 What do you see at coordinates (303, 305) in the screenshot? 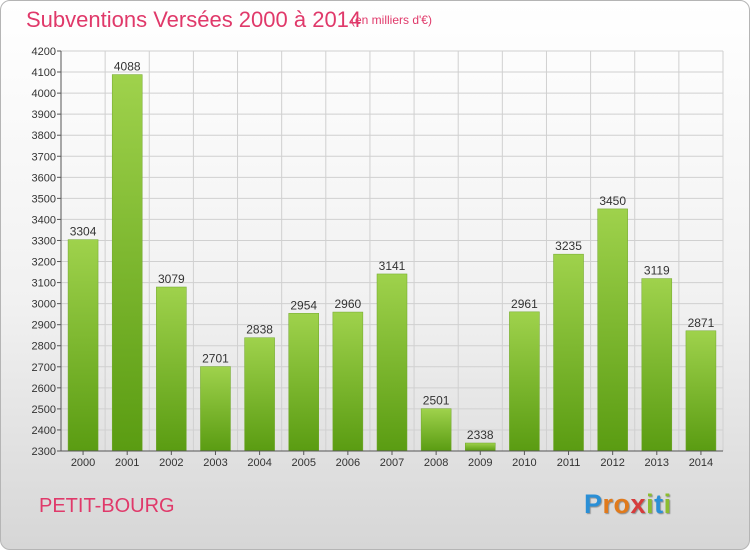
I see `data-label: 2954` at bounding box center [303, 305].